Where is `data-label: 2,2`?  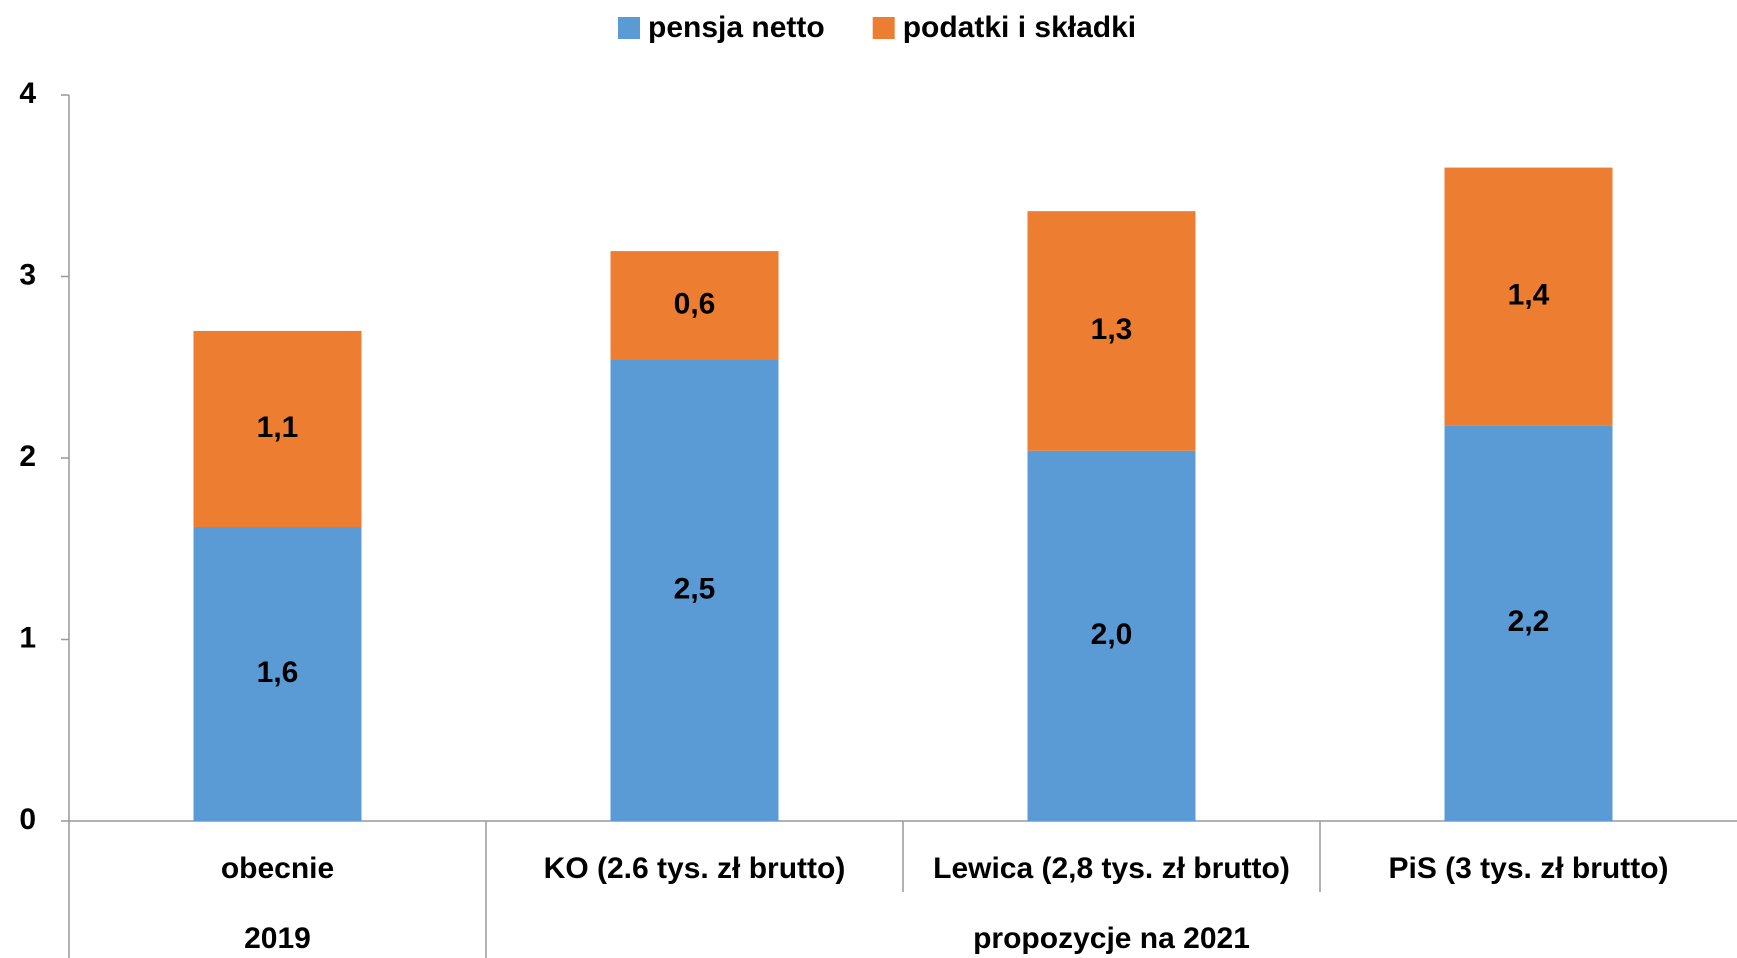 data-label: 2,2 is located at coordinates (1529, 621).